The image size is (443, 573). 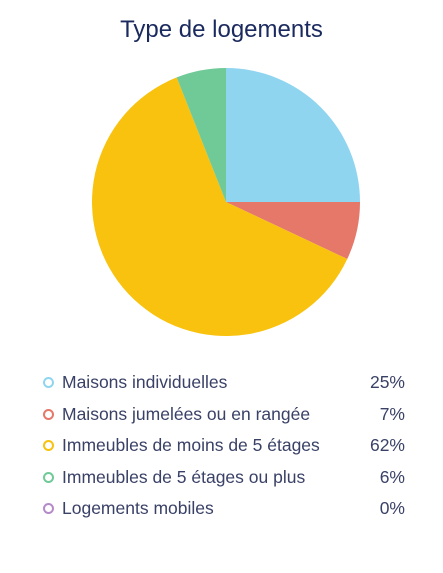 What do you see at coordinates (392, 508) in the screenshot?
I see `legend-value: 0%` at bounding box center [392, 508].